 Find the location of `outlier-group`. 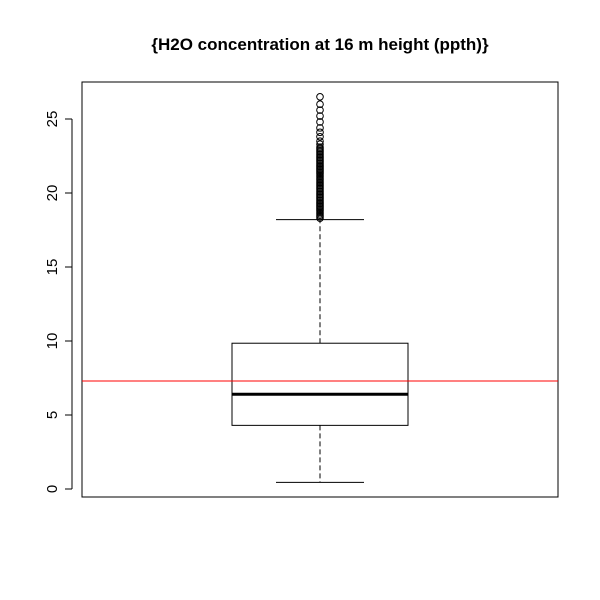

outlier-group is located at coordinates (320, 157).